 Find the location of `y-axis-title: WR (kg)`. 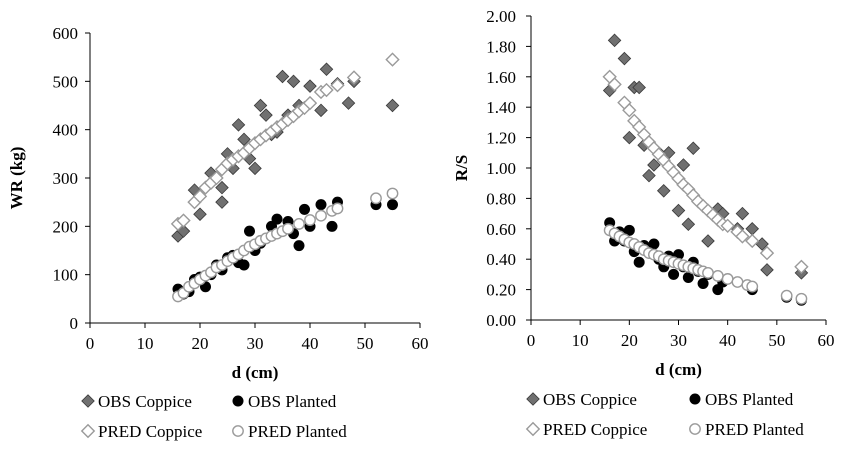

y-axis-title: WR (kg) is located at coordinates (16, 178).